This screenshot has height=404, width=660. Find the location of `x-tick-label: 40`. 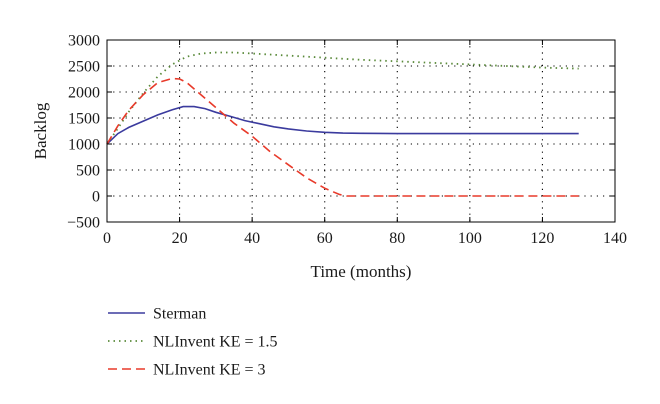

x-tick-label: 40 is located at coordinates (252, 238).